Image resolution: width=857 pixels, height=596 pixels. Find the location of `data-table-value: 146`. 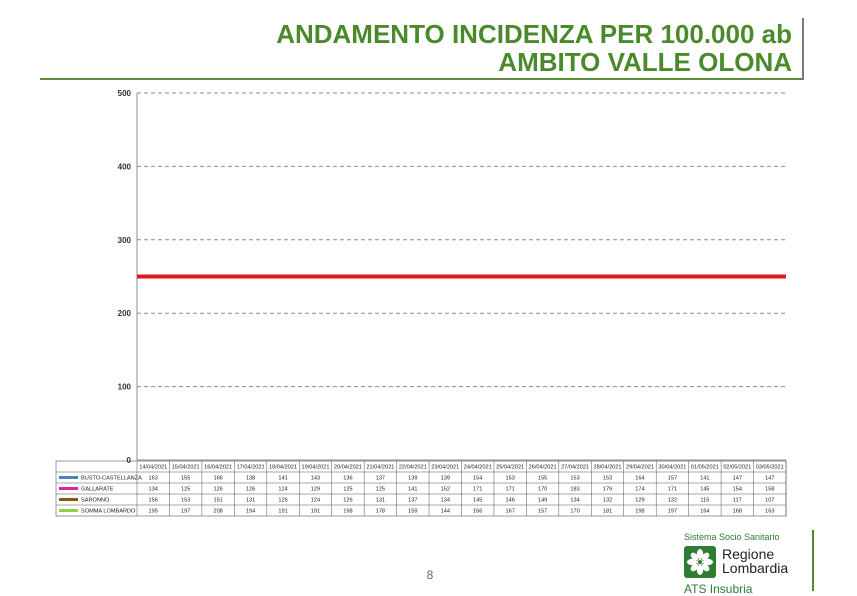

data-table-value: 146 is located at coordinates (510, 501).